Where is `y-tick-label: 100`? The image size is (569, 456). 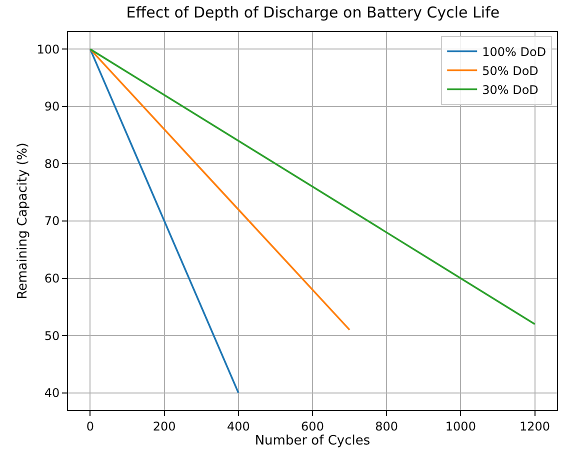
y-tick-label: 100 is located at coordinates (48, 49).